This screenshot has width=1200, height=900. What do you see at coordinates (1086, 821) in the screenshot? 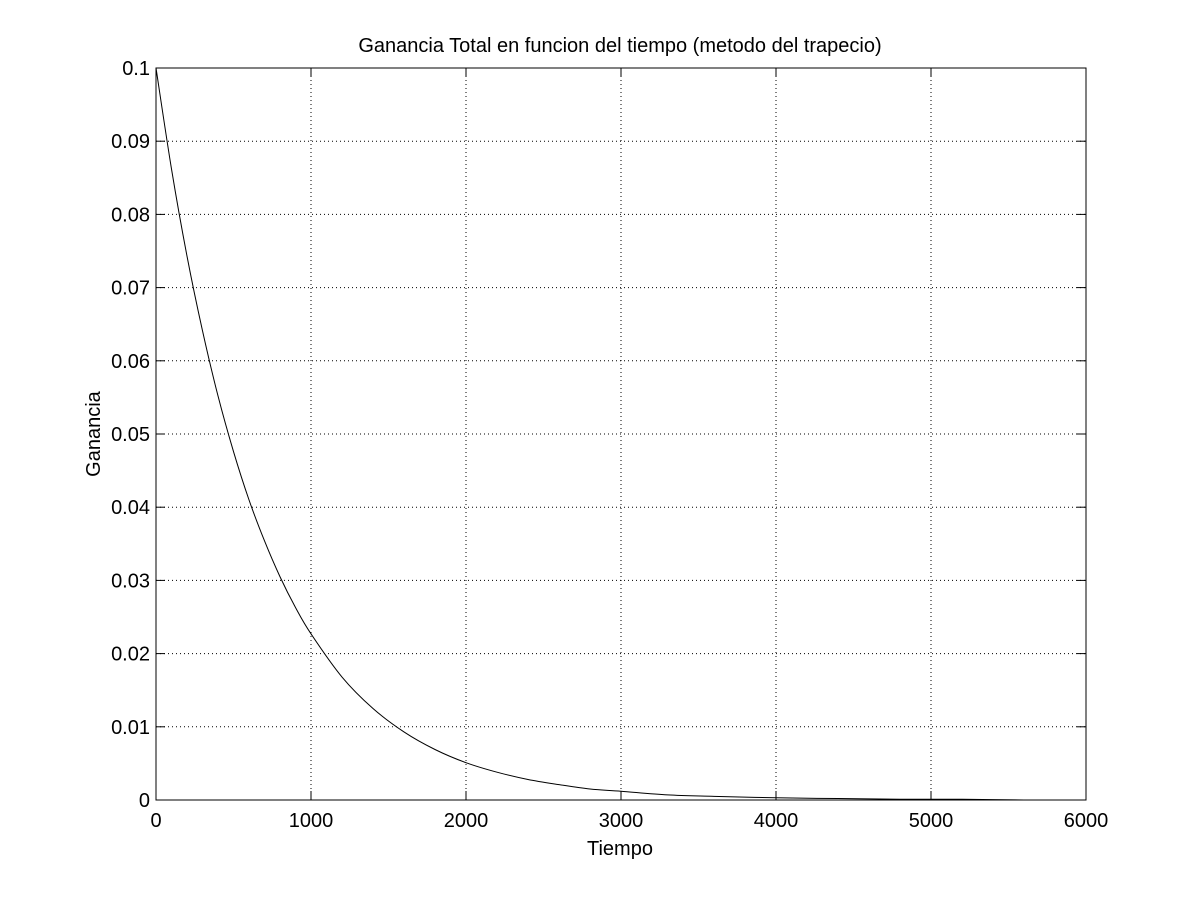
I see `x-tick-label: 6000` at bounding box center [1086, 821].